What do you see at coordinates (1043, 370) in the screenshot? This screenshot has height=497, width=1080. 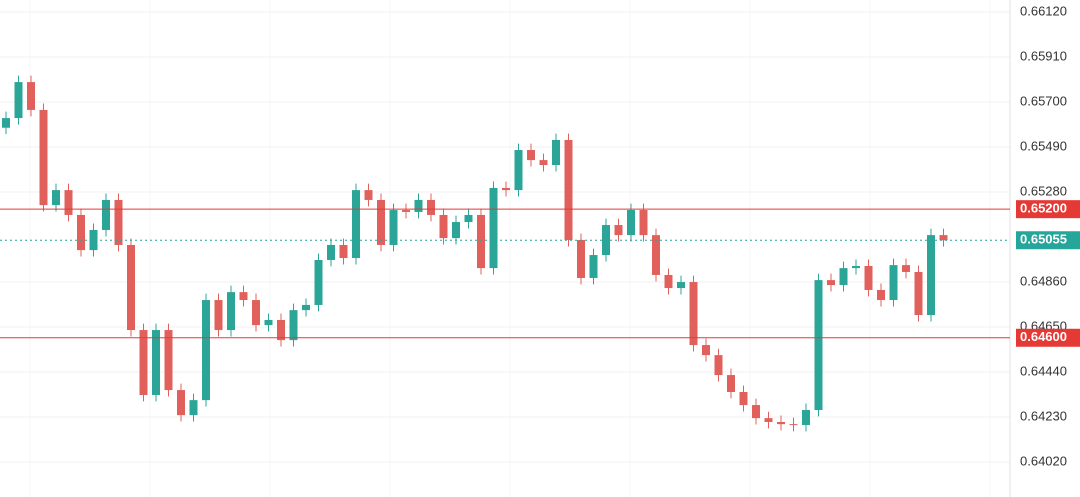 I see `y-tick-label: 0.64440` at bounding box center [1043, 370].